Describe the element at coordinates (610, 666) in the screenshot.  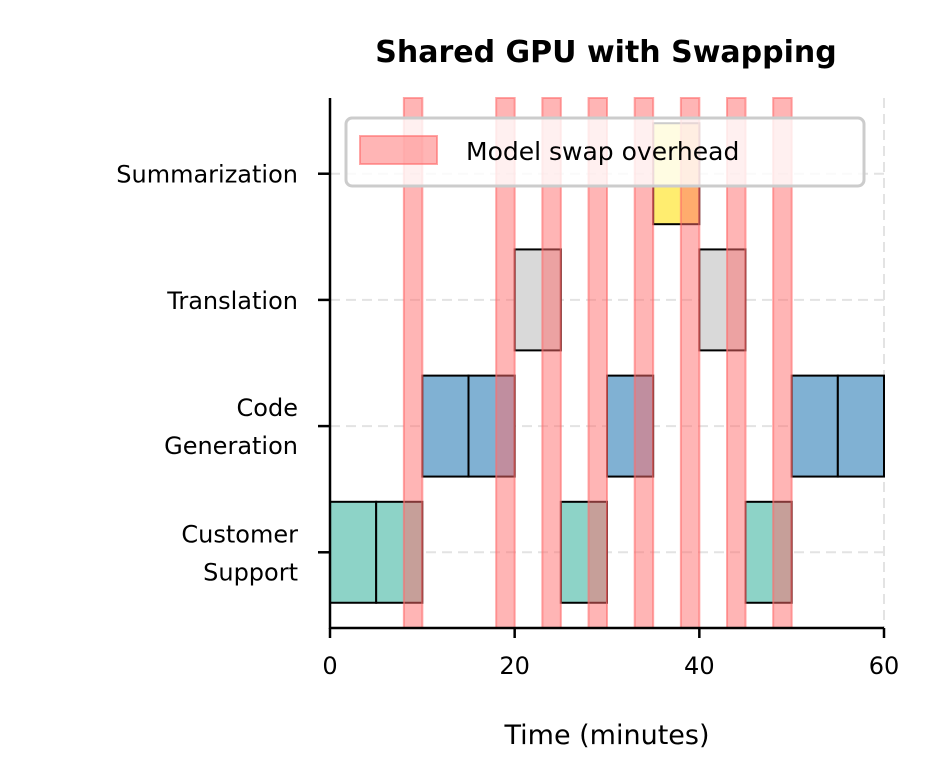
I see `x-tick-labels: 0 20 40 60` at that location.